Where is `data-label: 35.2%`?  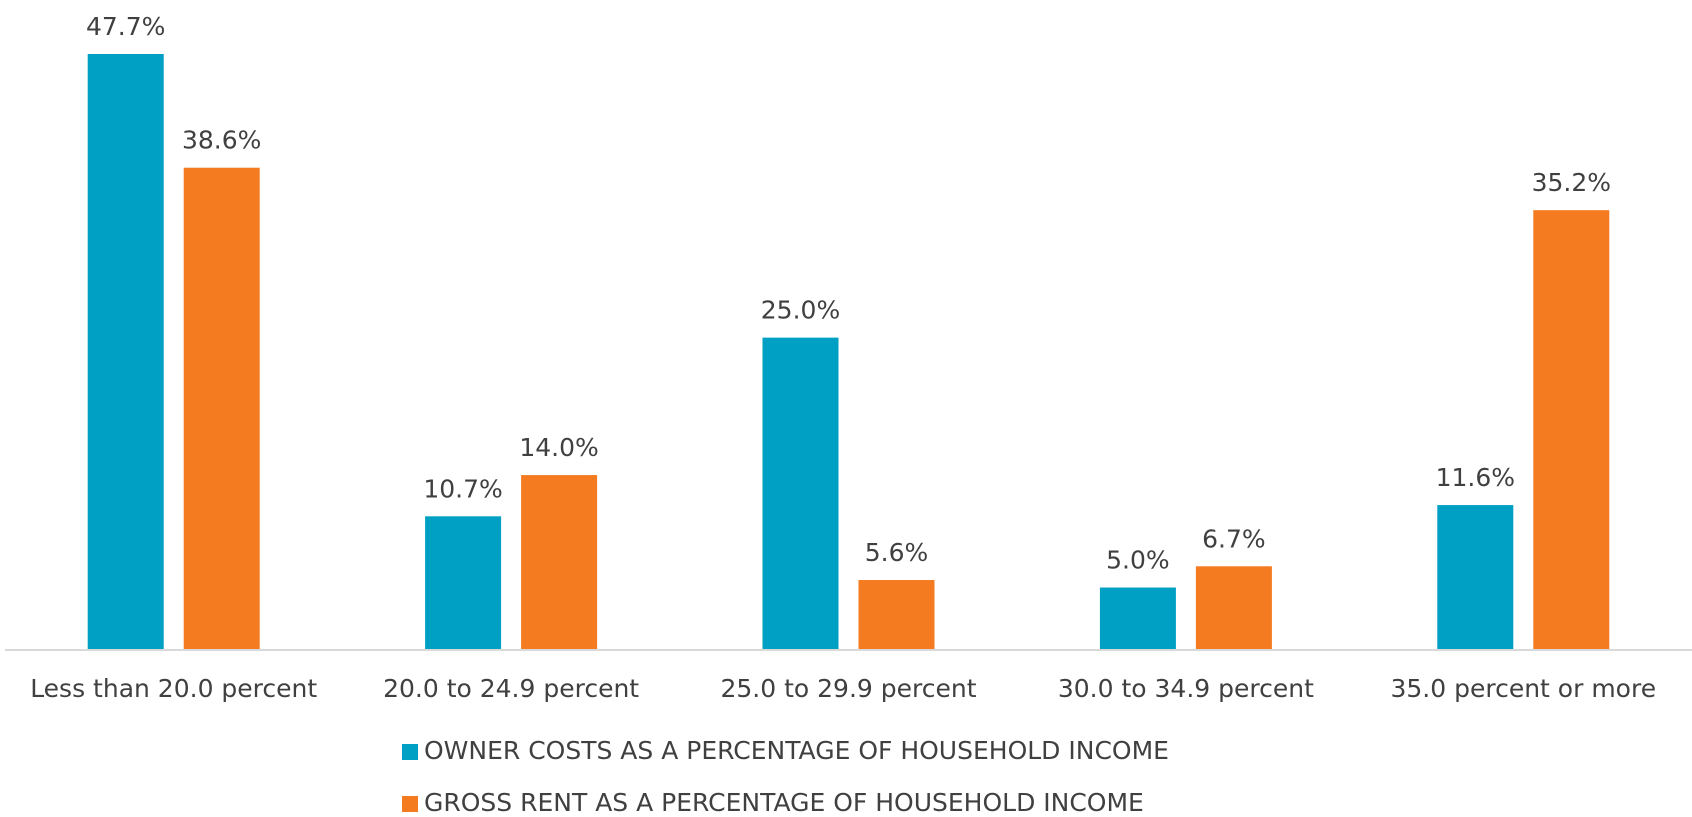 data-label: 35.2% is located at coordinates (1571, 182).